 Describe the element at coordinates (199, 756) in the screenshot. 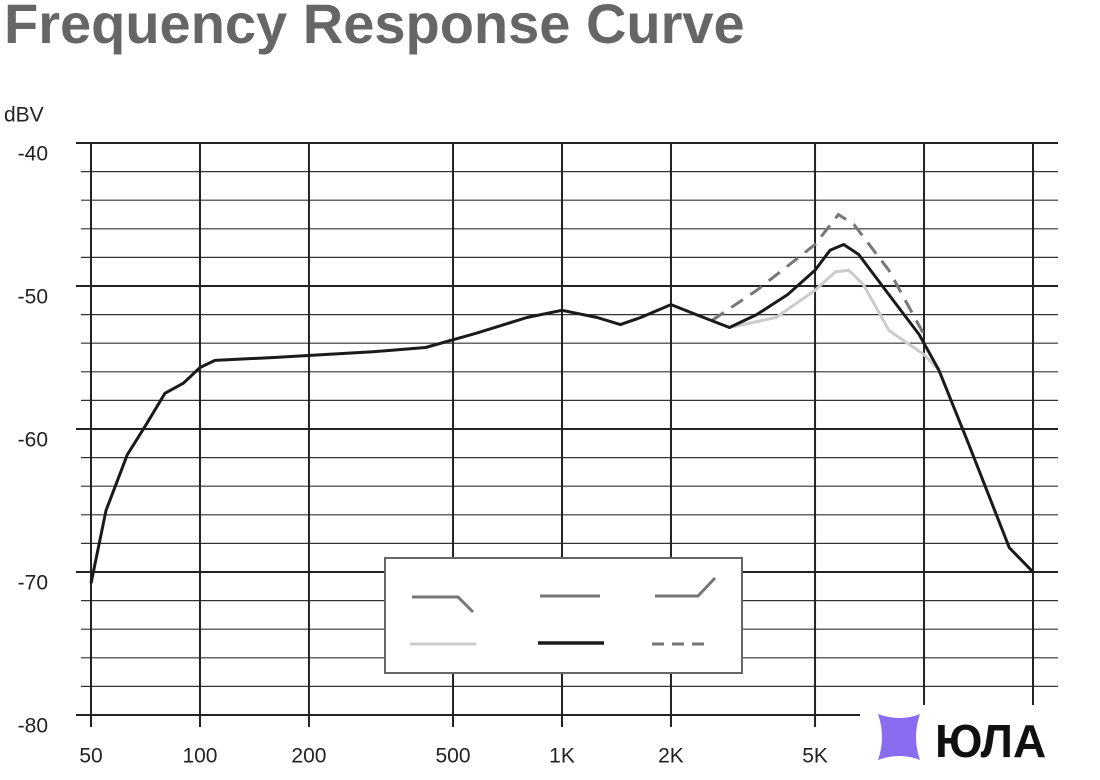

I see `x-tick-label: 100` at that location.